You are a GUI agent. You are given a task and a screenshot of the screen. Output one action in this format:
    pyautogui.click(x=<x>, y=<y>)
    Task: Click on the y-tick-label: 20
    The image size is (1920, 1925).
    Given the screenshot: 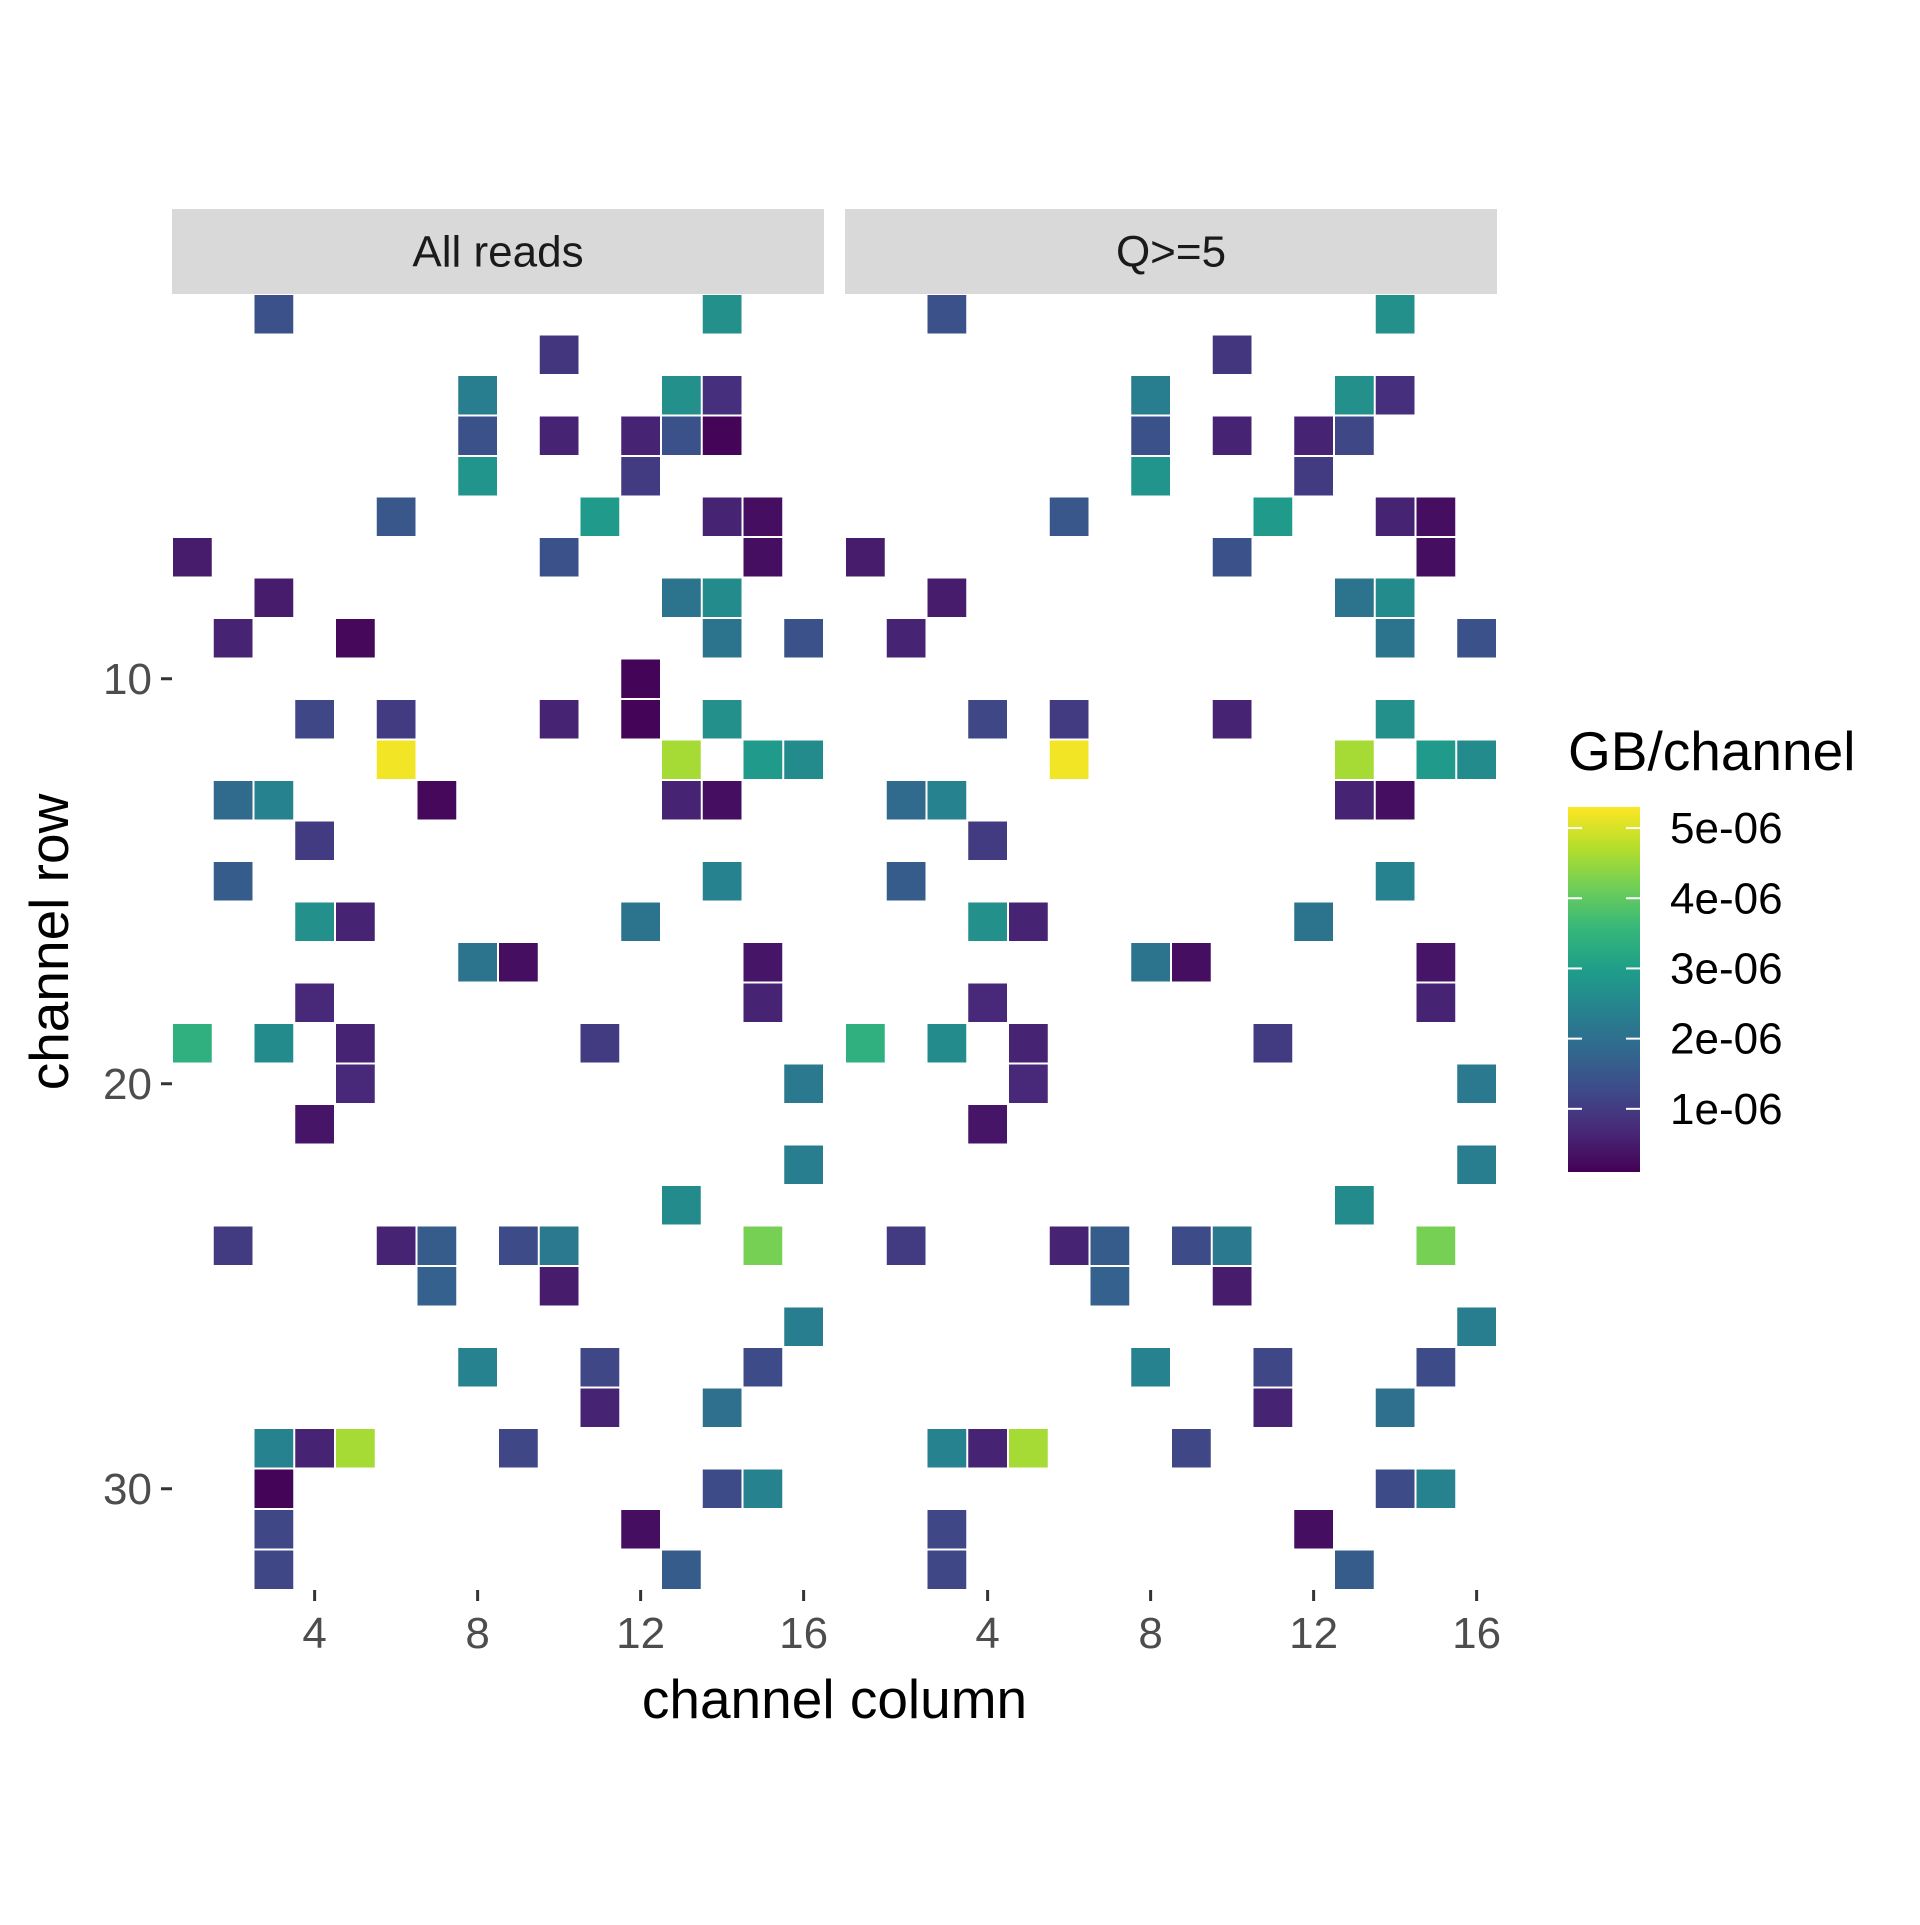 What is the action you would take?
    pyautogui.click(x=127, y=1084)
    